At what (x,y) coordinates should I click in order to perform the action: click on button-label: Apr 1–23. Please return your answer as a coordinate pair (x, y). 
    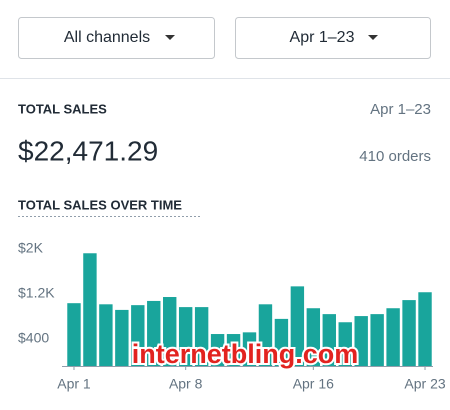
    Looking at the image, I should click on (322, 37).